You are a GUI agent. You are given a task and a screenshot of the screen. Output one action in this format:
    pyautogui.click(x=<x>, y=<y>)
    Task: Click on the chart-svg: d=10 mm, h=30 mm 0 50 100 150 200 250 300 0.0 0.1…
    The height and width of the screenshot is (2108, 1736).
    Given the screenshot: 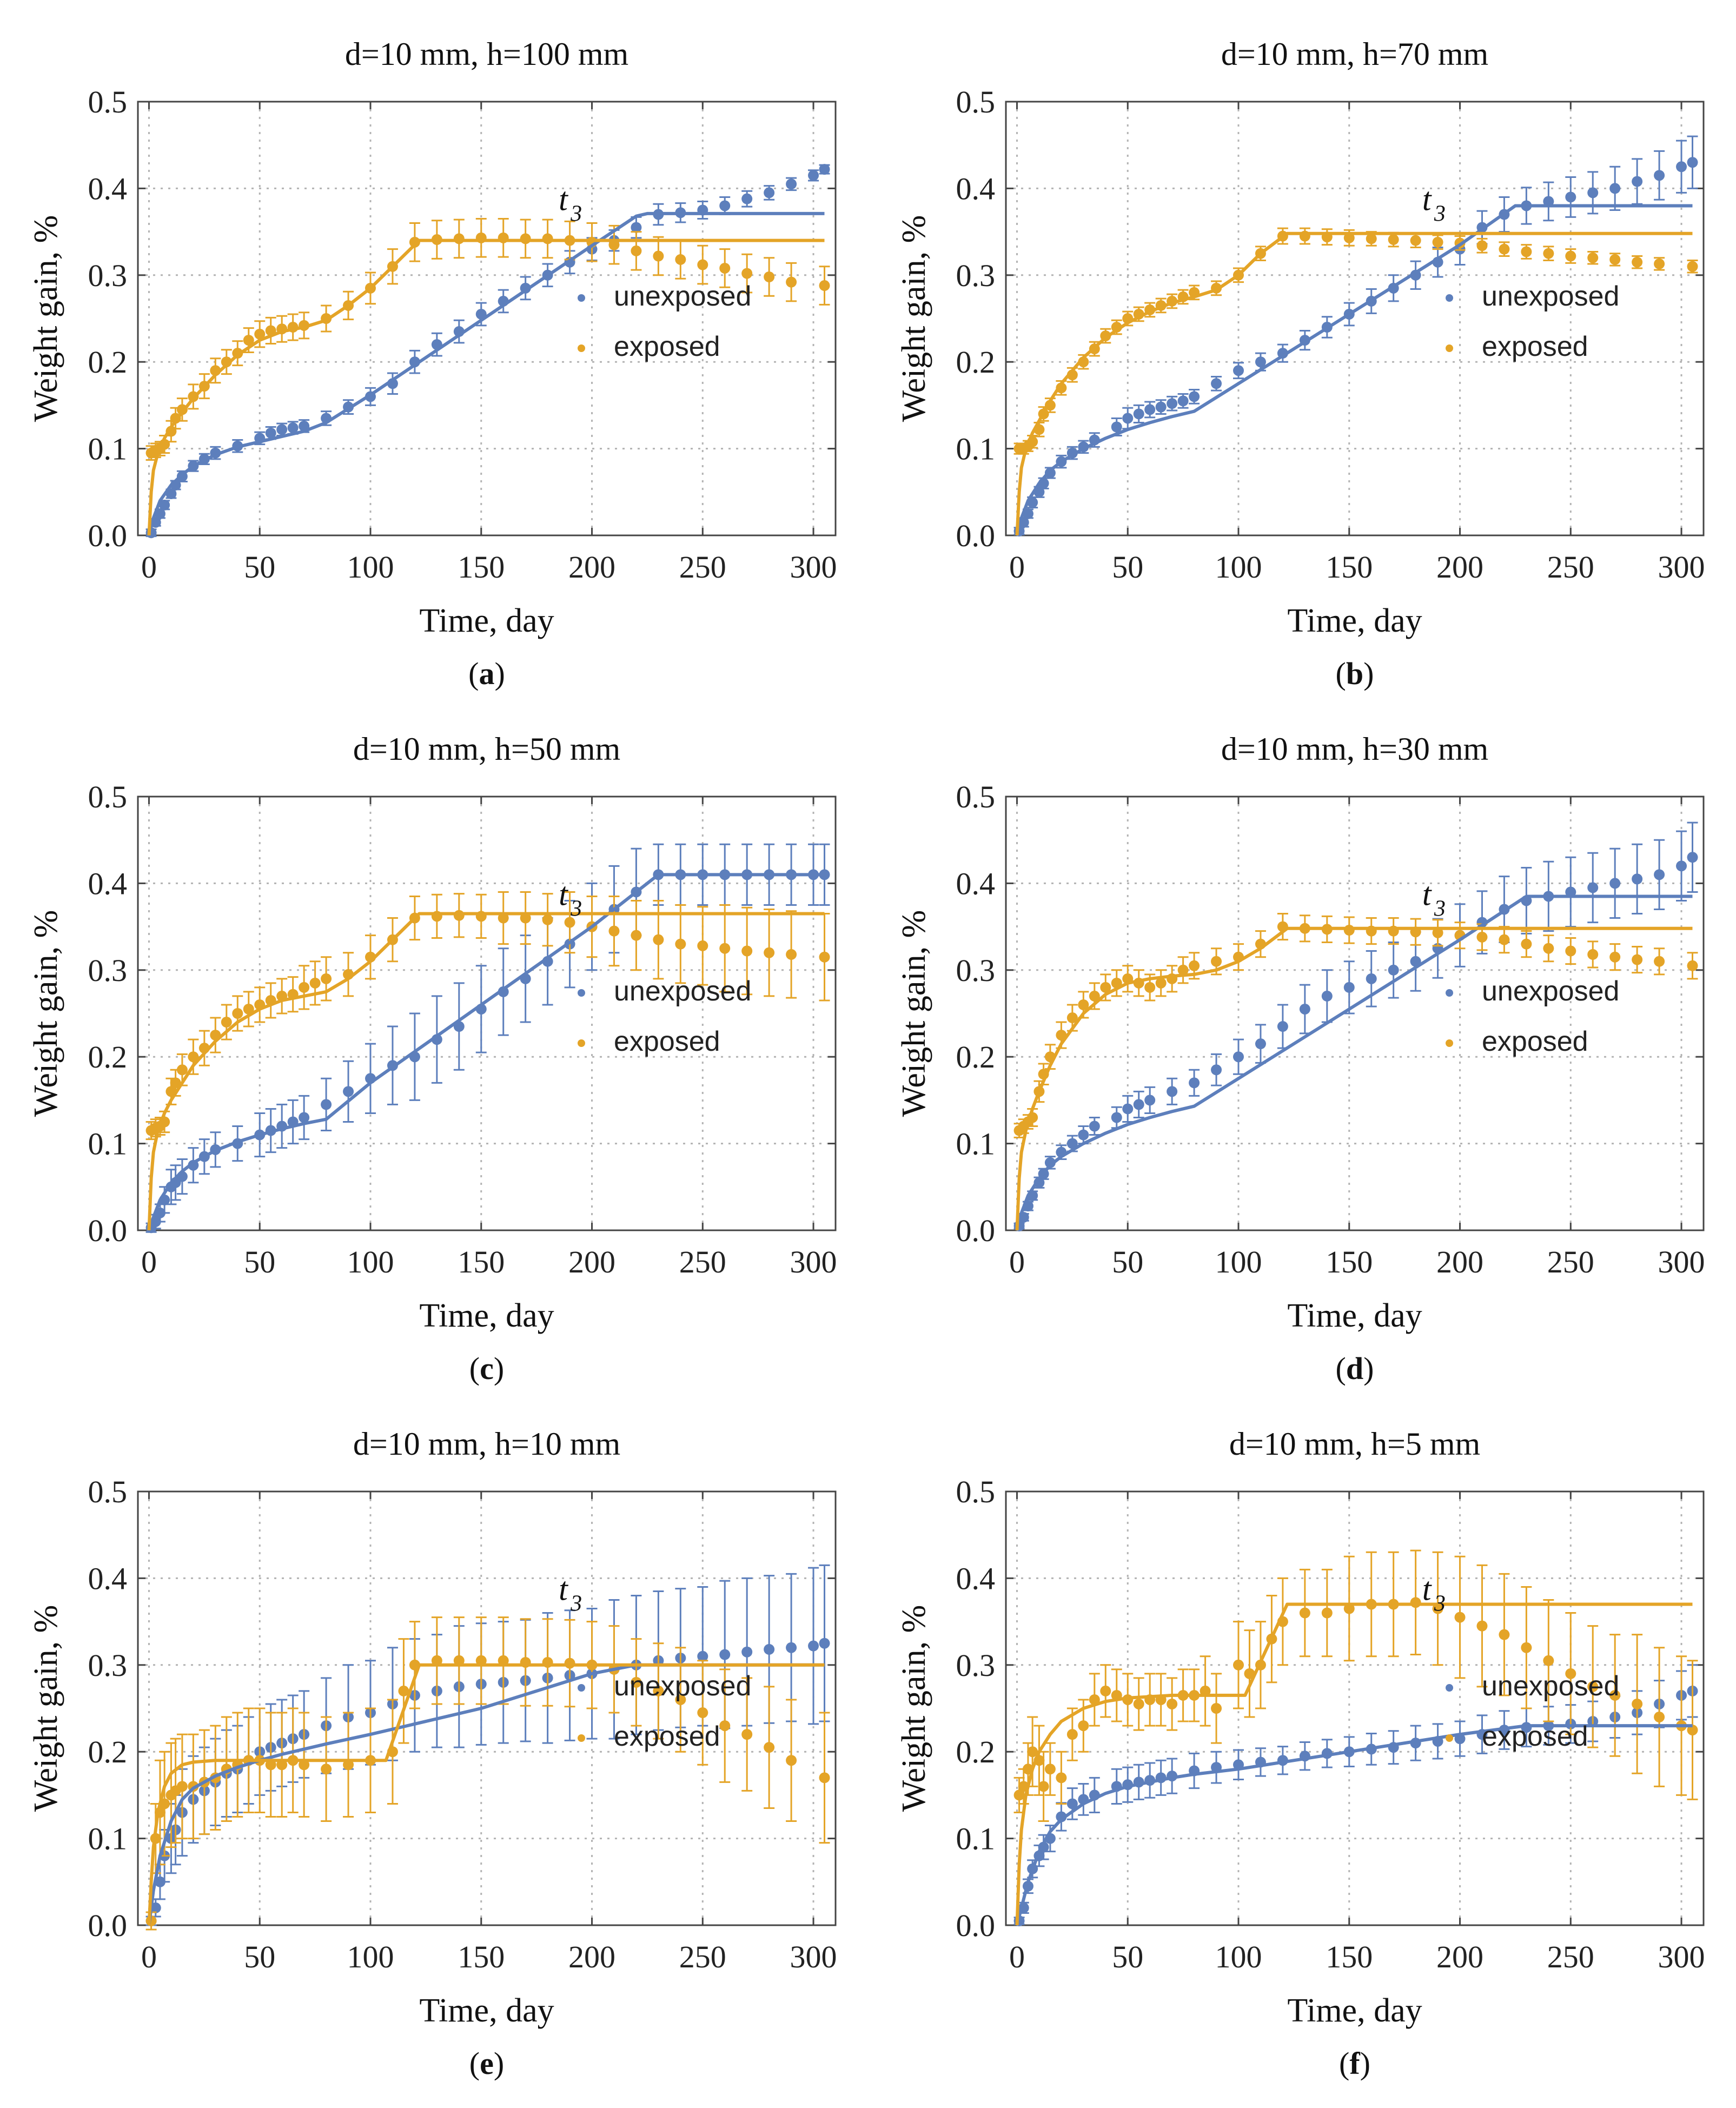 What is the action you would take?
    pyautogui.click(x=1300, y=1058)
    